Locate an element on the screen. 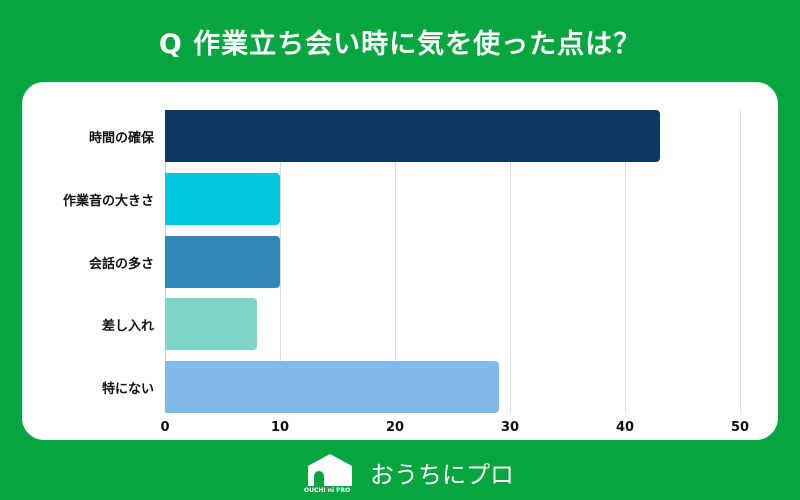 The image size is (800, 500). brand-logo: OUCHI ni PRO おうちにプロ is located at coordinates (409, 473).